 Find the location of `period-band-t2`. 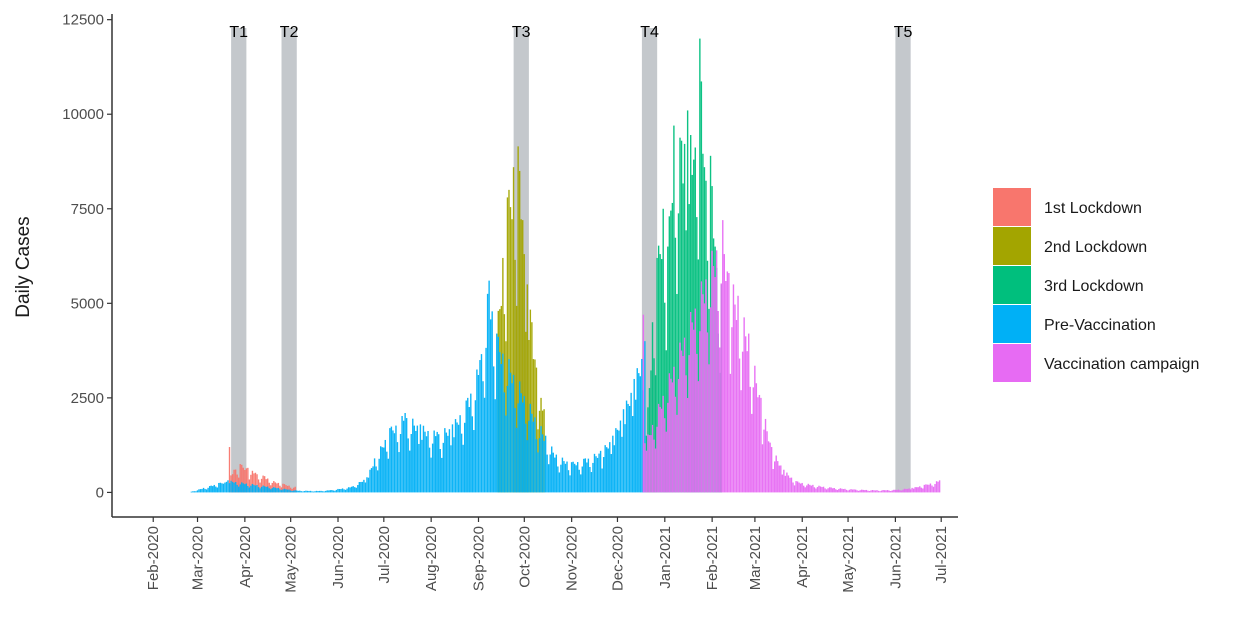

period-band-t2 is located at coordinates (289, 260).